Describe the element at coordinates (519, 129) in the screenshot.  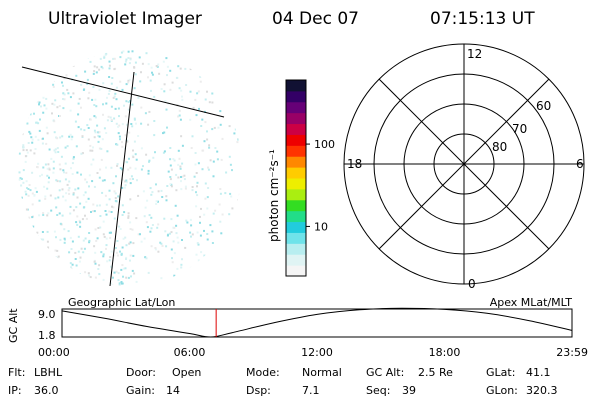
I see `lat-label-70: 70` at that location.